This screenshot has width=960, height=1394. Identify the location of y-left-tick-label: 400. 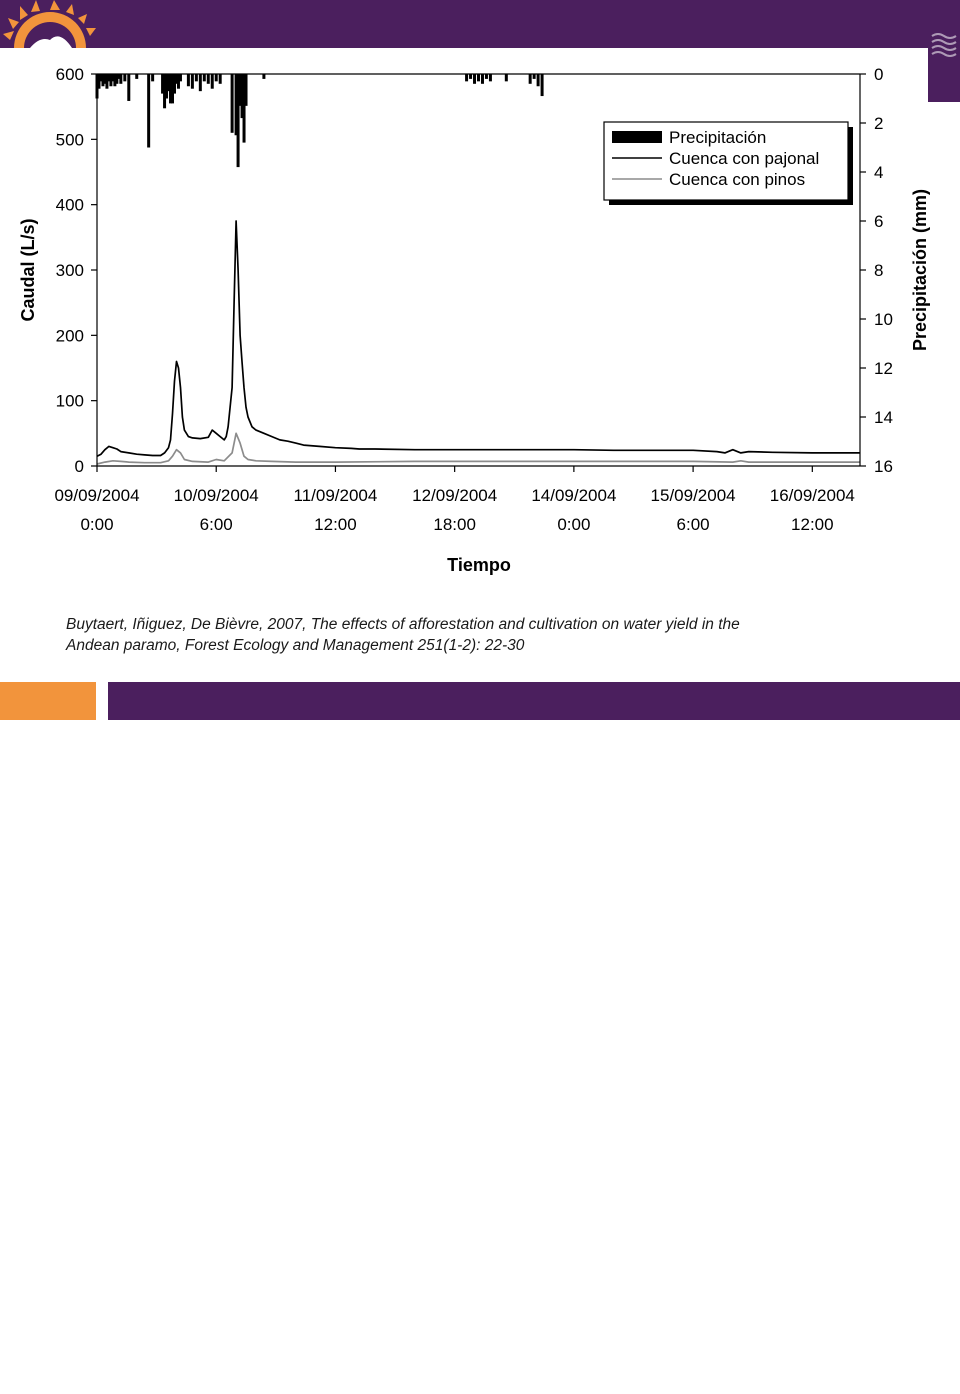
(70, 205).